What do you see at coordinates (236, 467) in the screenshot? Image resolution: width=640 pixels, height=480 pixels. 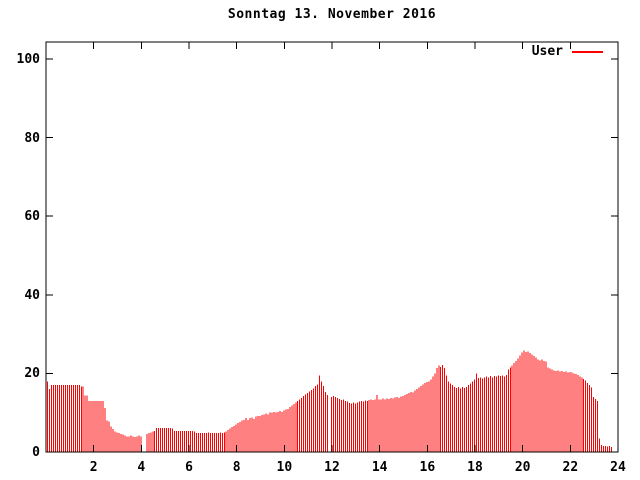 I see `x-tick-label: 8` at bounding box center [236, 467].